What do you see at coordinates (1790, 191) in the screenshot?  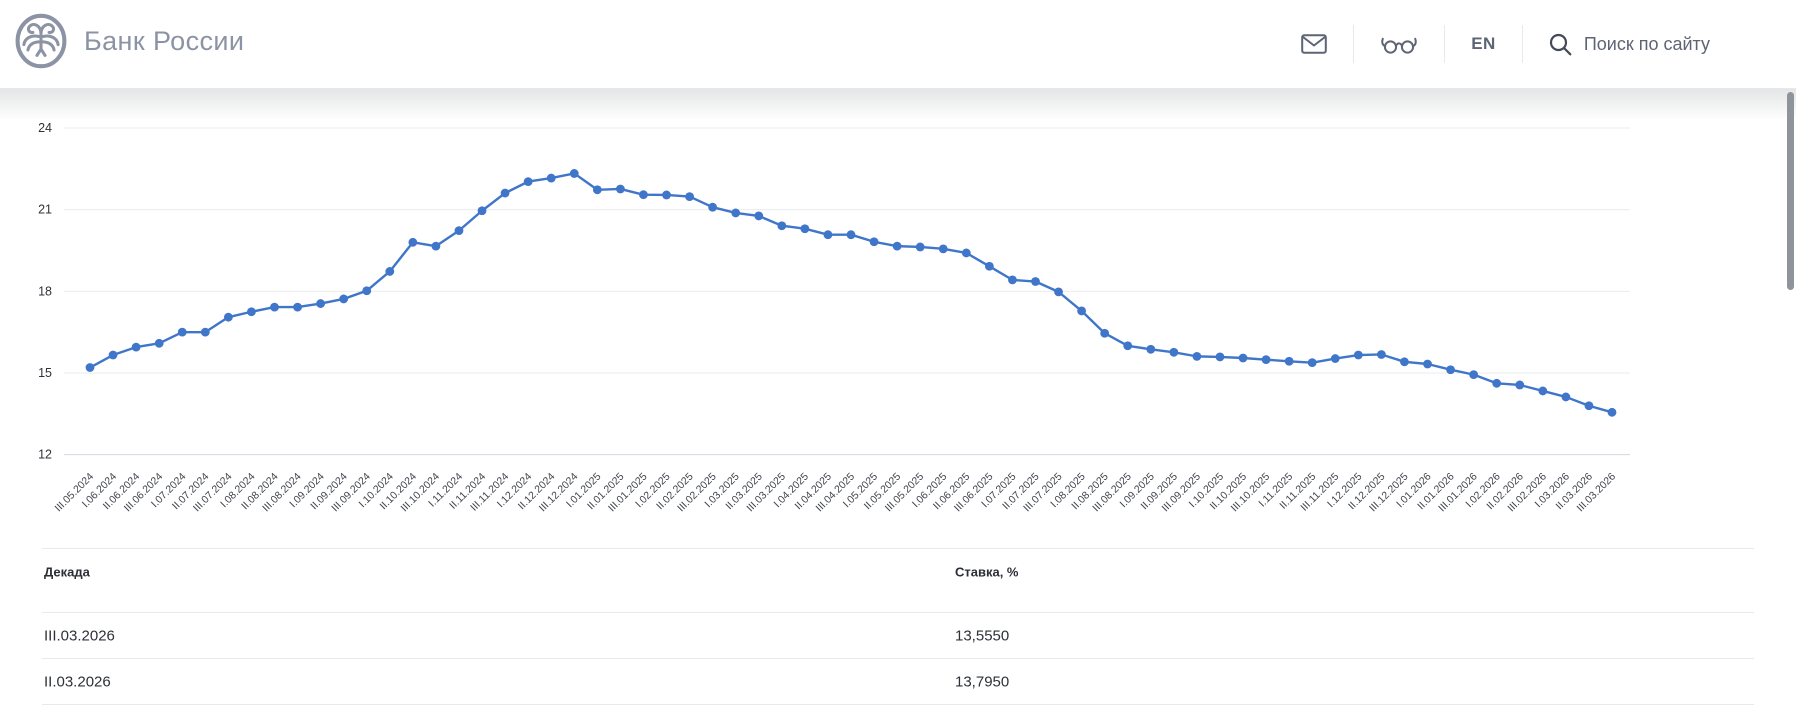 I see `scrollbar-thumb` at bounding box center [1790, 191].